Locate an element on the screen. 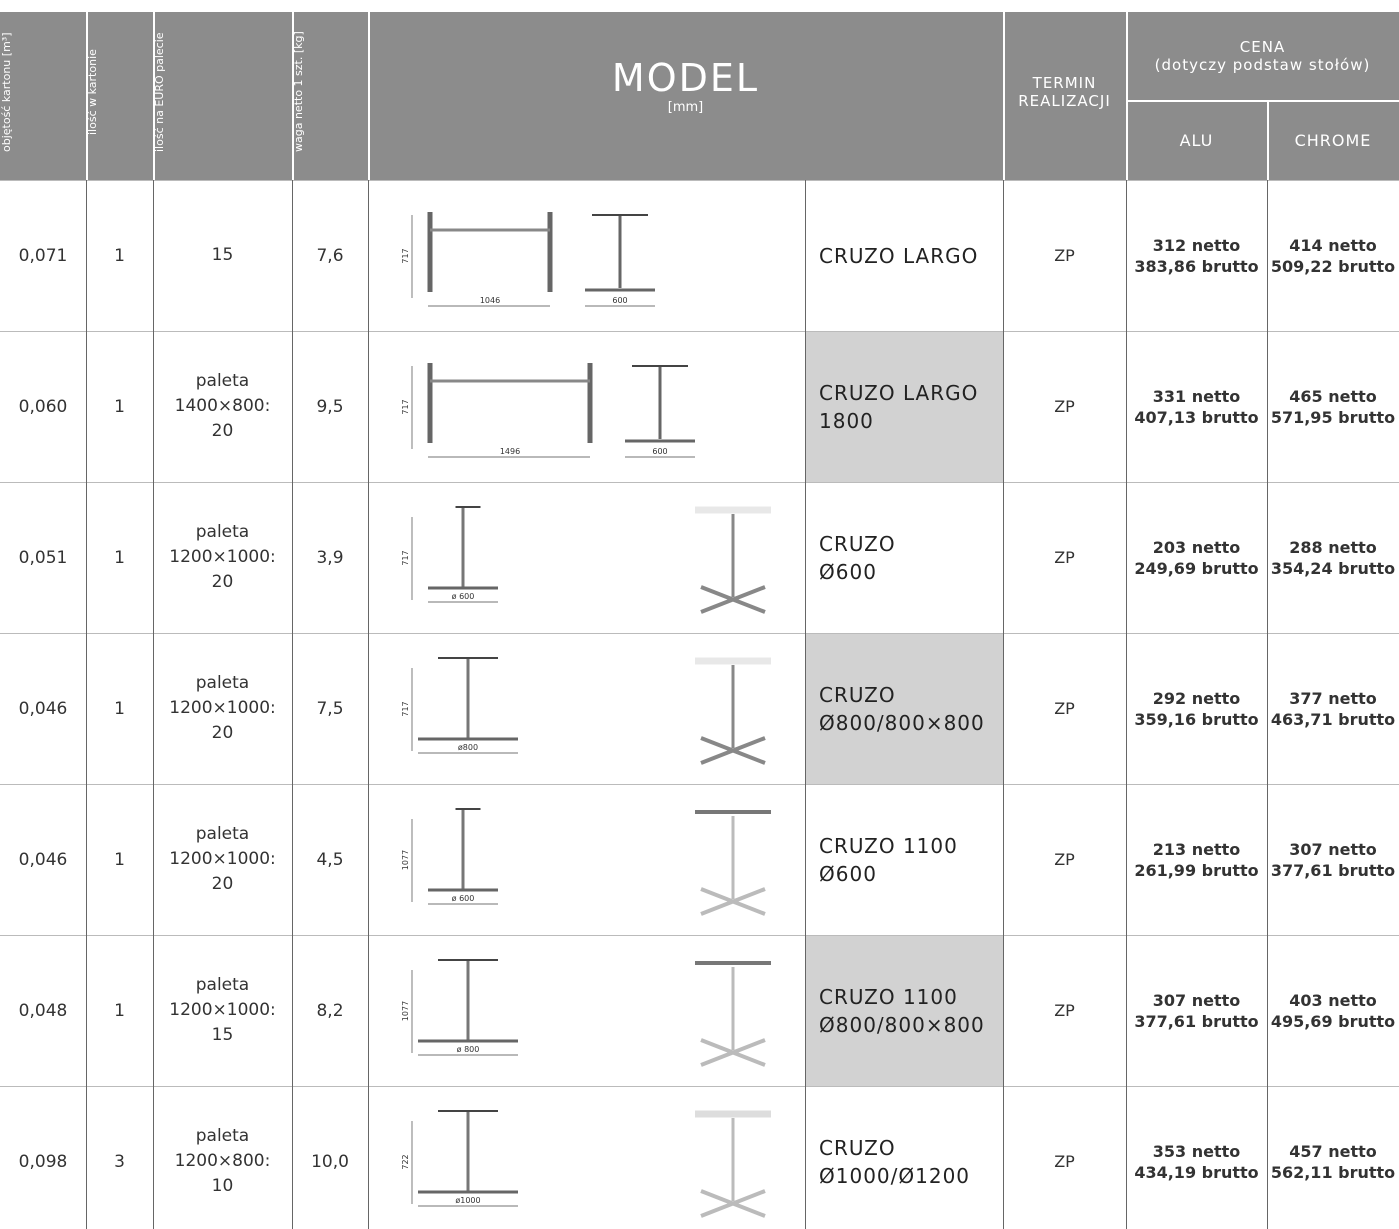 Image resolution: width=1399 pixels, height=1229 pixels. model-title: MODEL is located at coordinates (685, 77).